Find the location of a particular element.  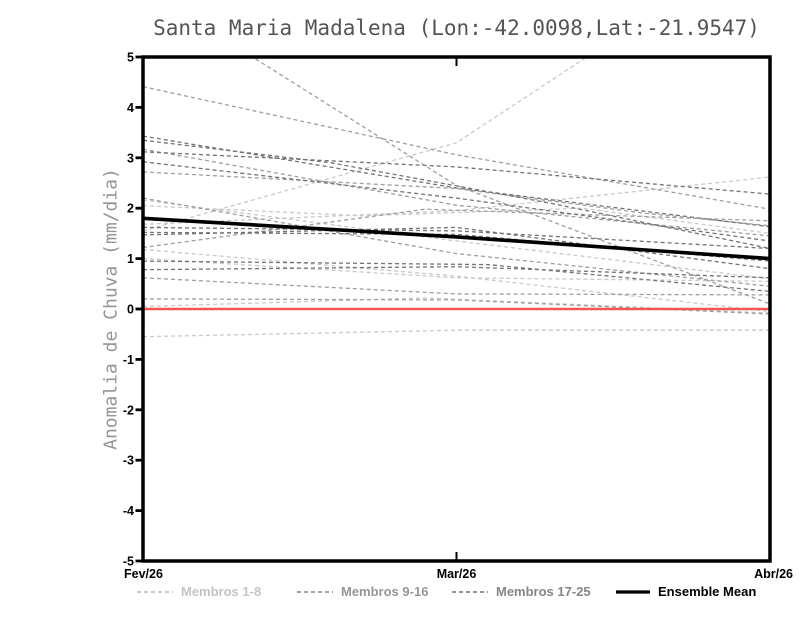

y-tick-label: 3 is located at coordinates (130, 158).